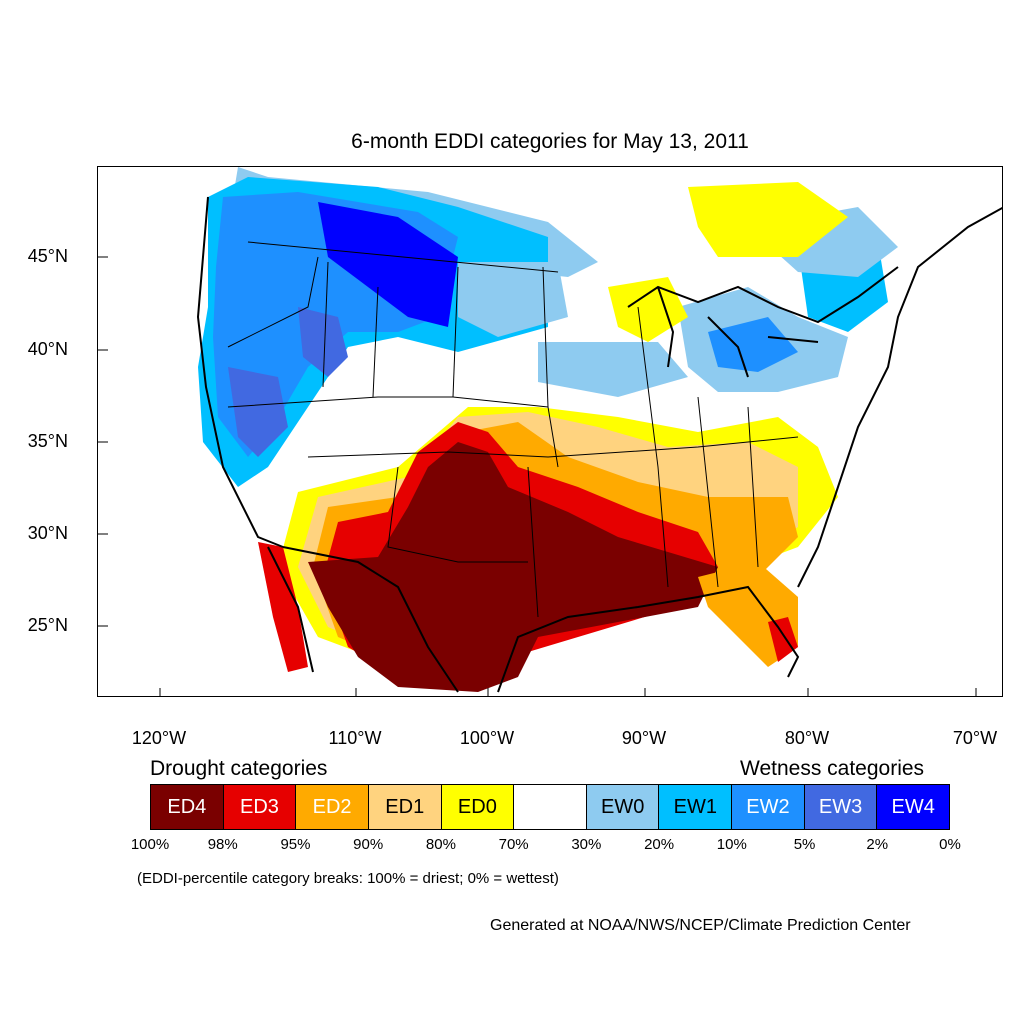 The width and height of the screenshot is (1024, 1024). What do you see at coordinates (150, 844) in the screenshot?
I see `percent-break-label: 100%` at bounding box center [150, 844].